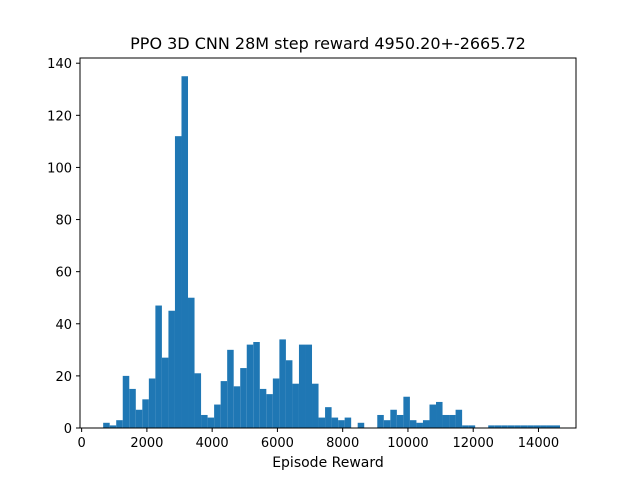  What do you see at coordinates (63, 377) in the screenshot?
I see `y-tick-label: 20` at bounding box center [63, 377].